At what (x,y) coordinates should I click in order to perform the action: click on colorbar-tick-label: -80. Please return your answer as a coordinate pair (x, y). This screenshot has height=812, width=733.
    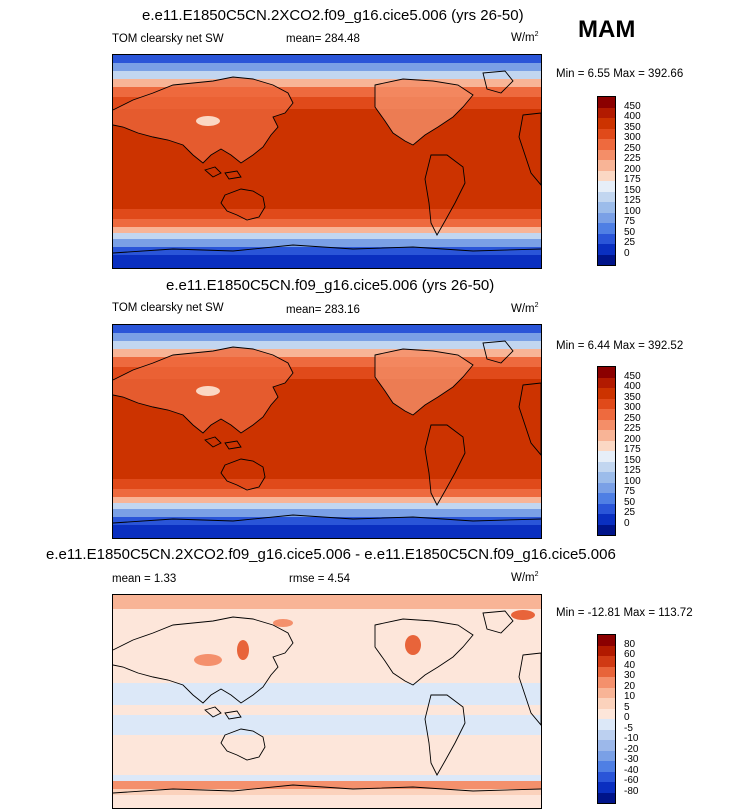
    Looking at the image, I should click on (631, 791).